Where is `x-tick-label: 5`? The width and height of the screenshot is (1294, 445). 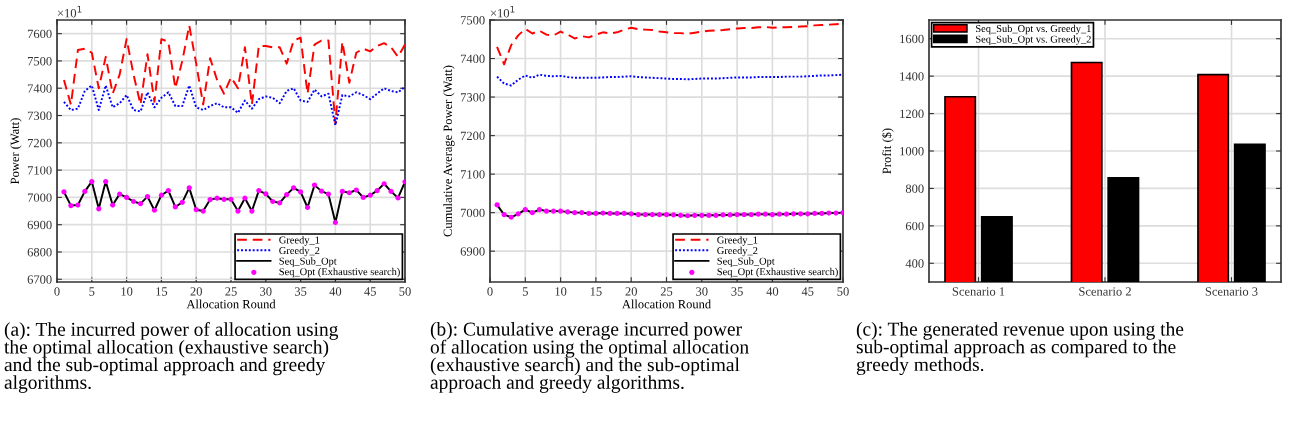 x-tick-label: 5 is located at coordinates (92, 291).